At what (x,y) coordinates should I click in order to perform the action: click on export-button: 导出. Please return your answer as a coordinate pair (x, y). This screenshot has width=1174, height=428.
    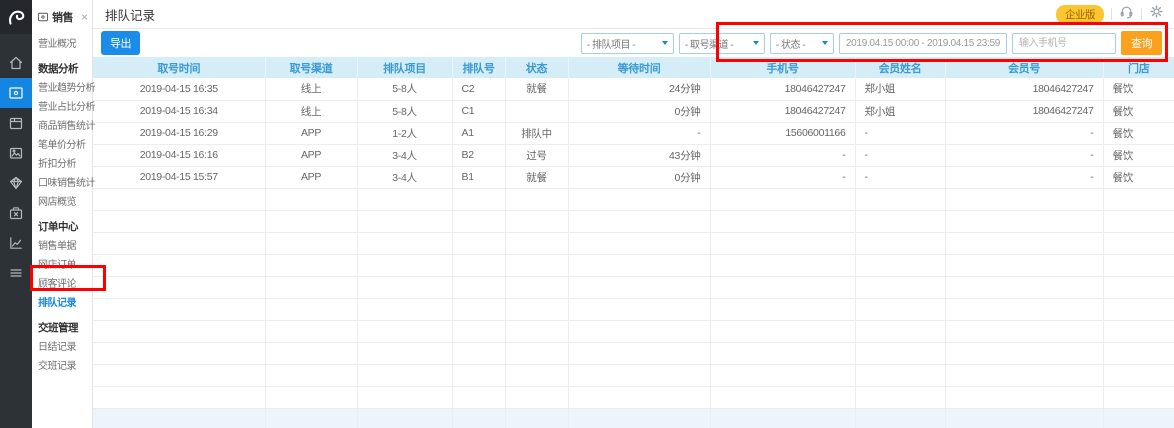
    Looking at the image, I should click on (120, 43).